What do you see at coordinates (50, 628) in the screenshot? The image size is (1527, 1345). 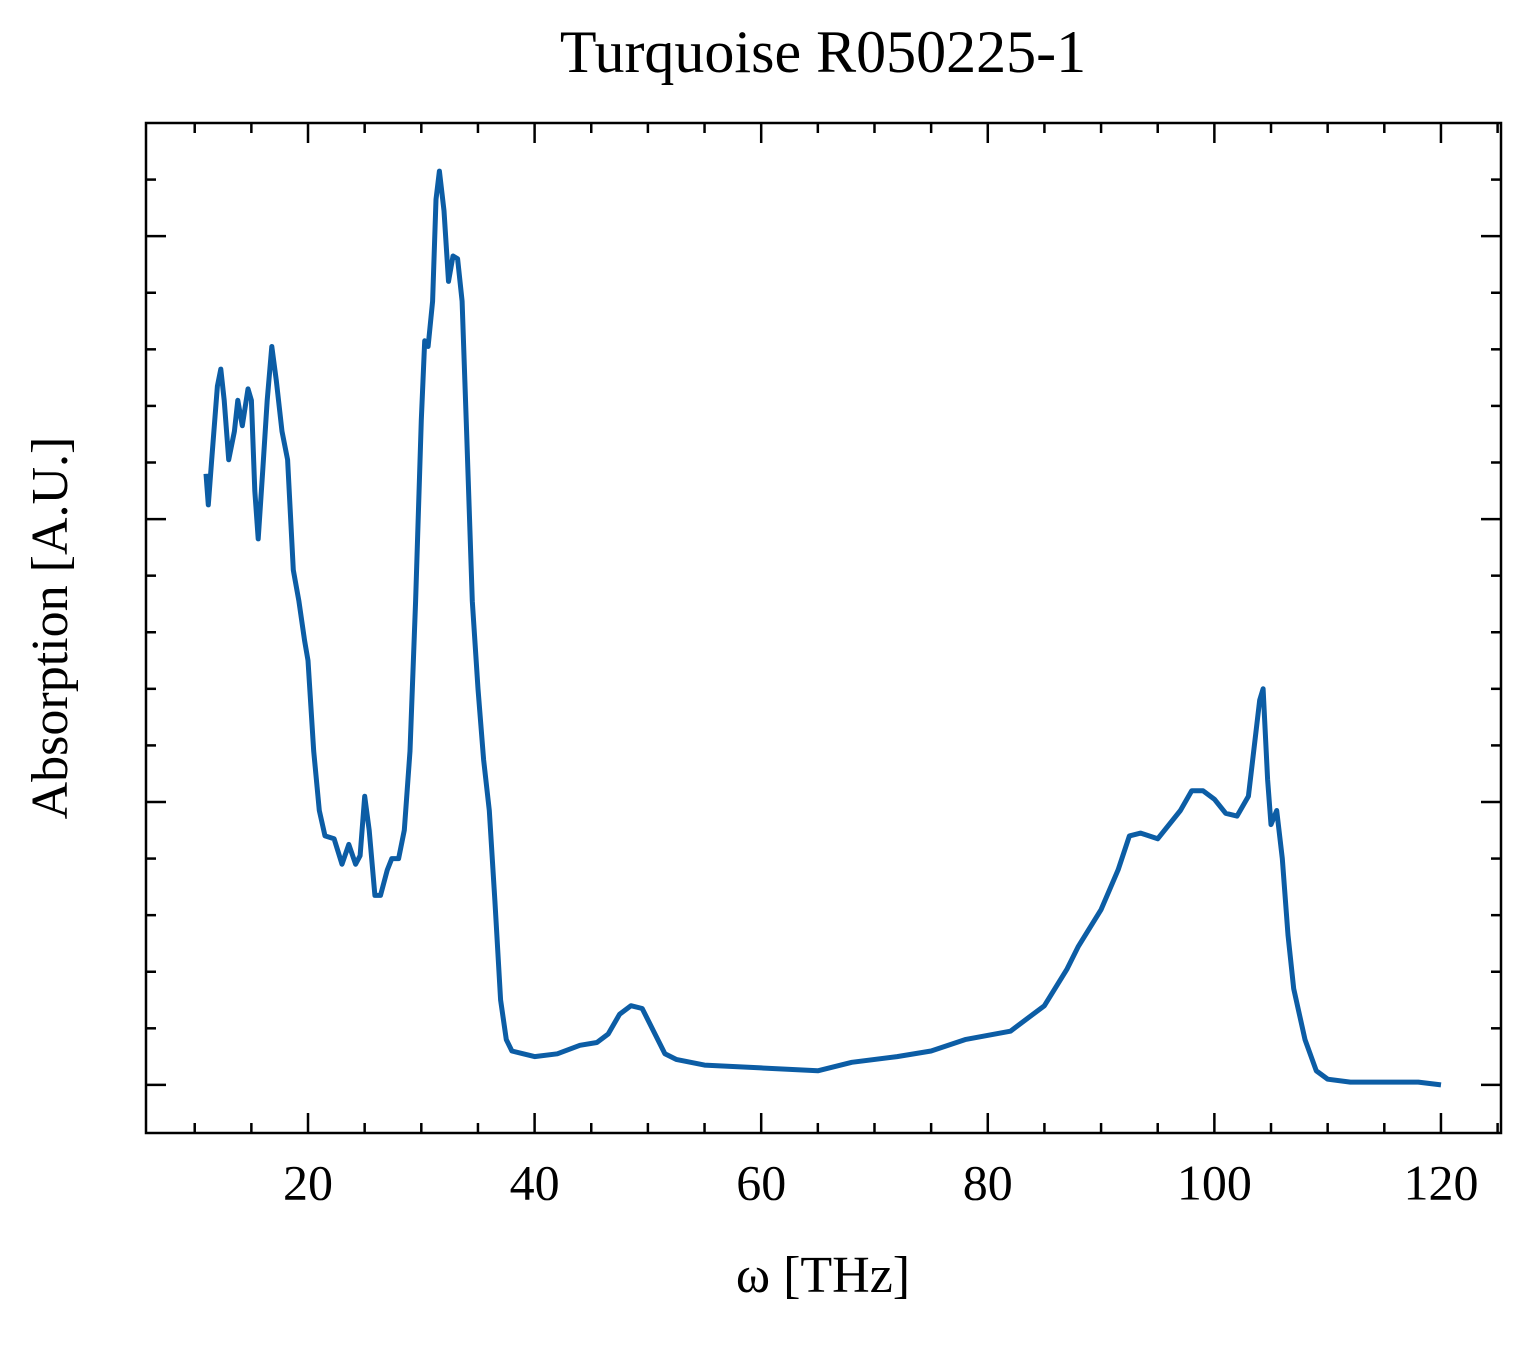 I see `y-axis-label: Absorption [A.U.]` at bounding box center [50, 628].